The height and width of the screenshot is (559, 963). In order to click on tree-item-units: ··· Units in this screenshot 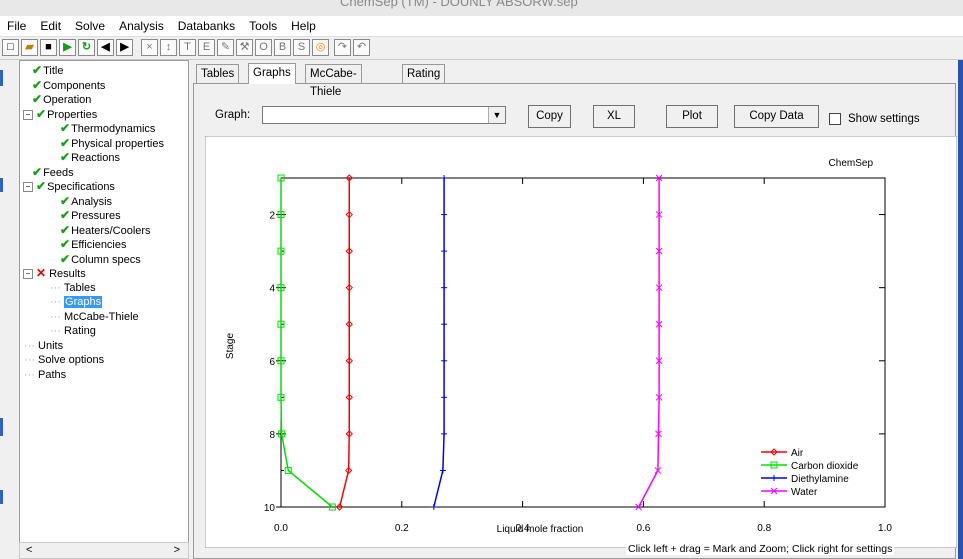, I will do `click(43, 346)`.